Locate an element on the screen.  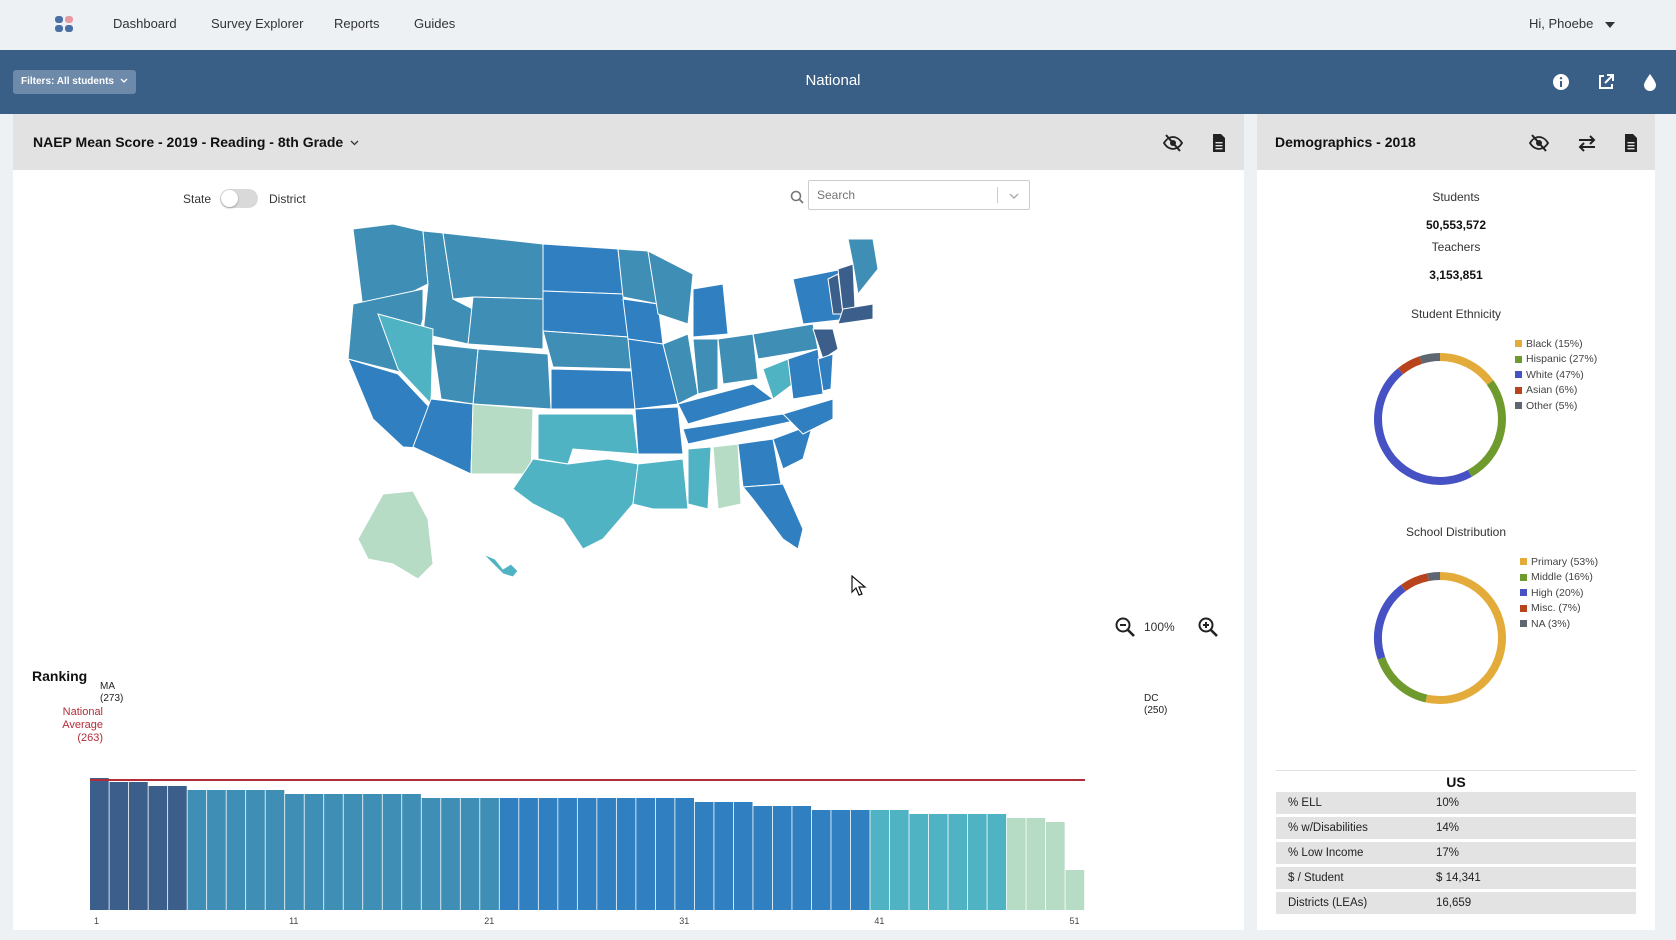
filters-button: Filters: All students is located at coordinates (74, 82).